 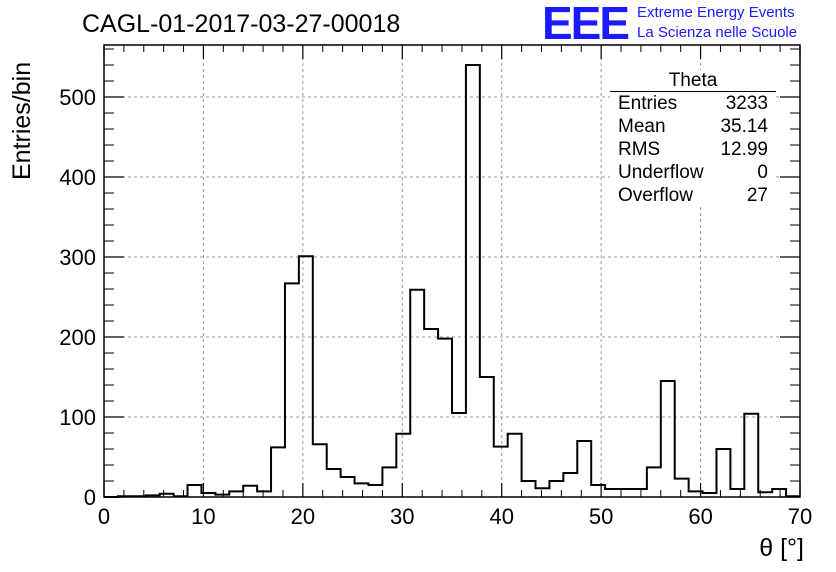 I want to click on x-tick-label: 40, so click(x=501, y=516).